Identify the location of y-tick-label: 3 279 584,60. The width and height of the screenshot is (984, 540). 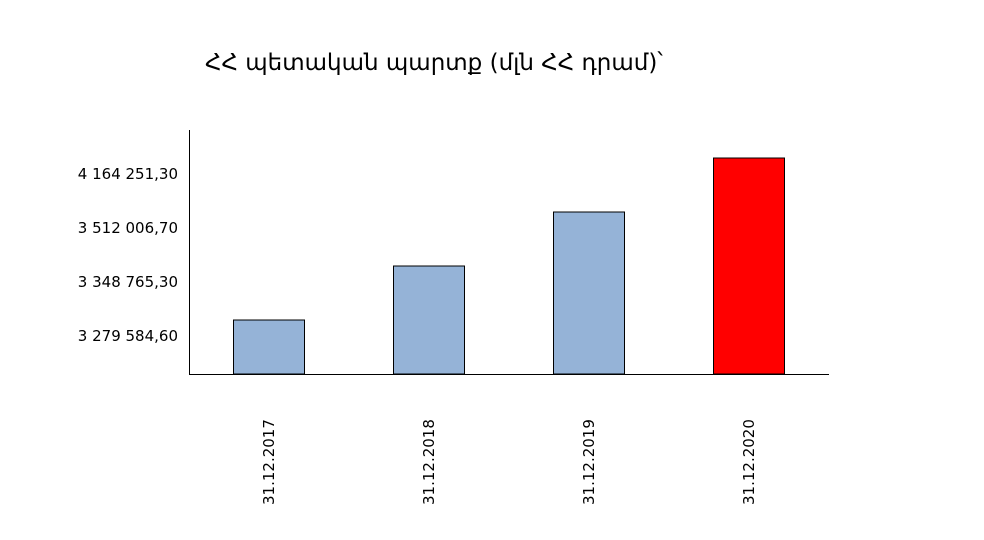
(128, 336).